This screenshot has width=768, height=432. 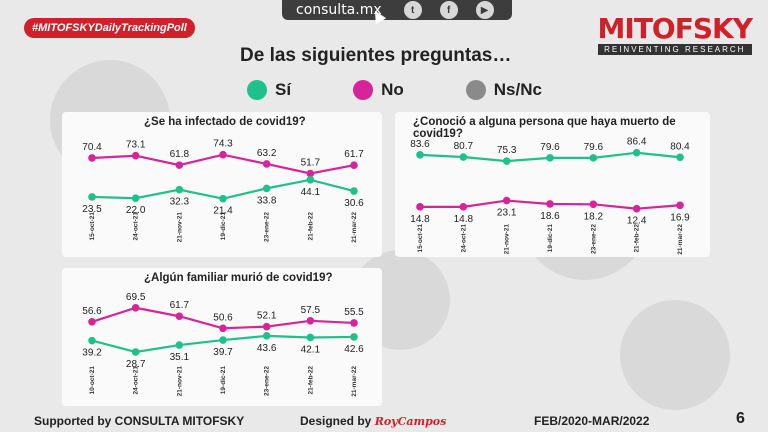 I want to click on twitter-icon: t, so click(x=412, y=10).